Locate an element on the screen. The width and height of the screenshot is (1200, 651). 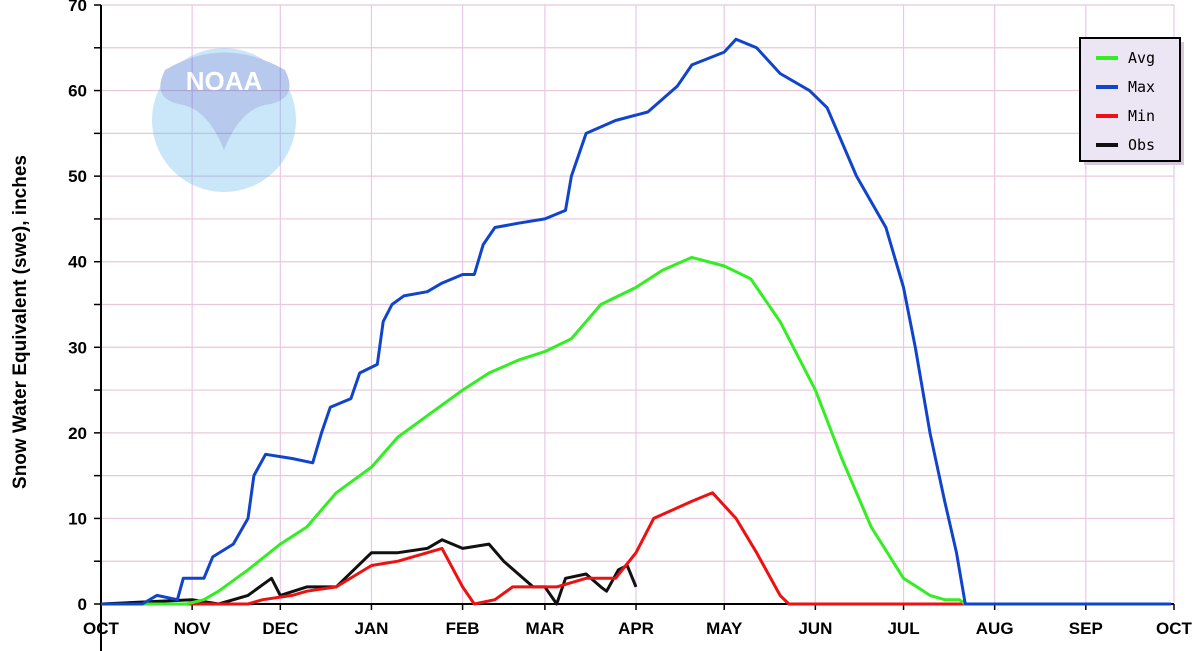
x-tick-label: JAN is located at coordinates (371, 628).